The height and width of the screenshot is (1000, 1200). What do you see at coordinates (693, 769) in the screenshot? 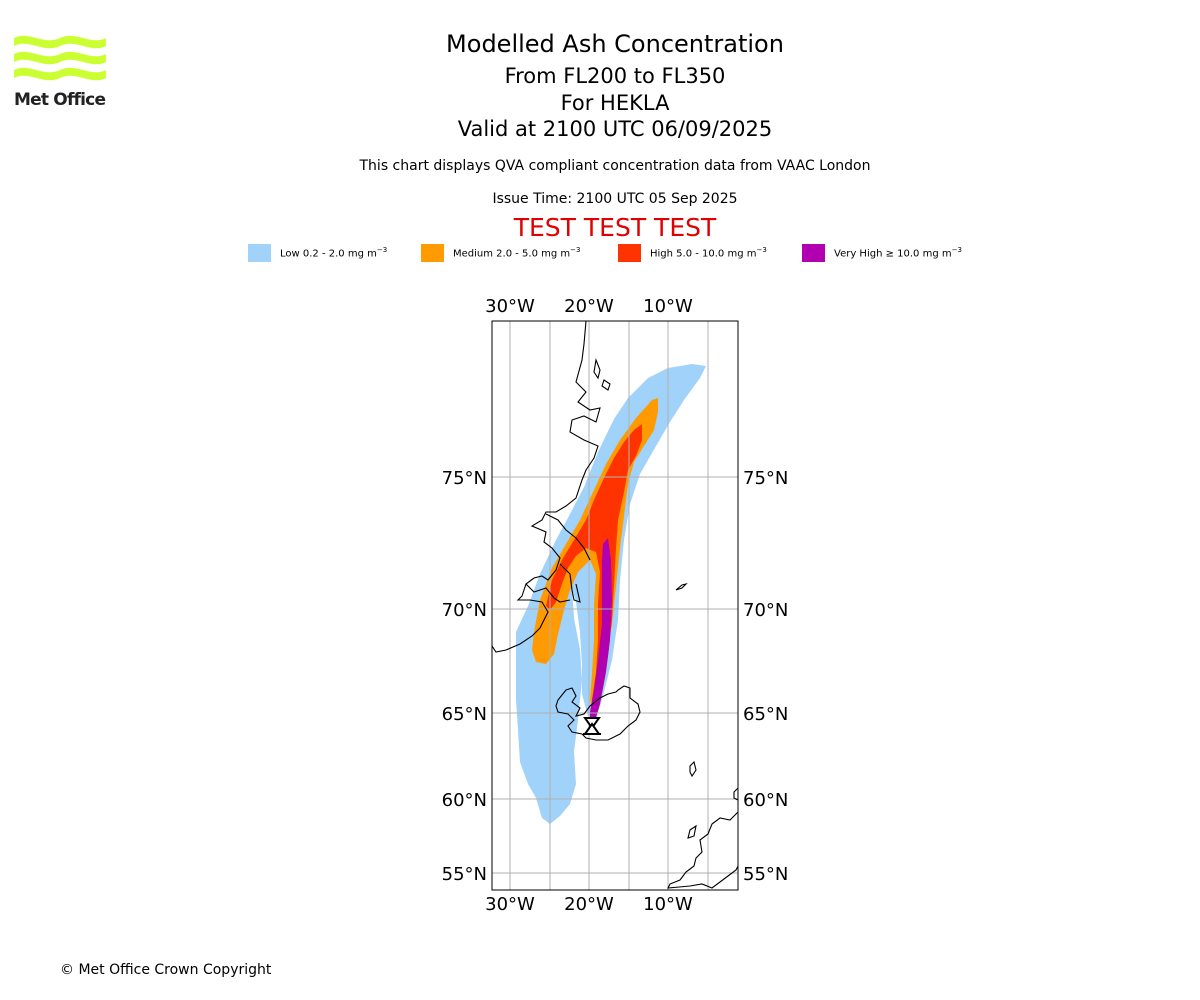
I see `faroe-coast` at bounding box center [693, 769].